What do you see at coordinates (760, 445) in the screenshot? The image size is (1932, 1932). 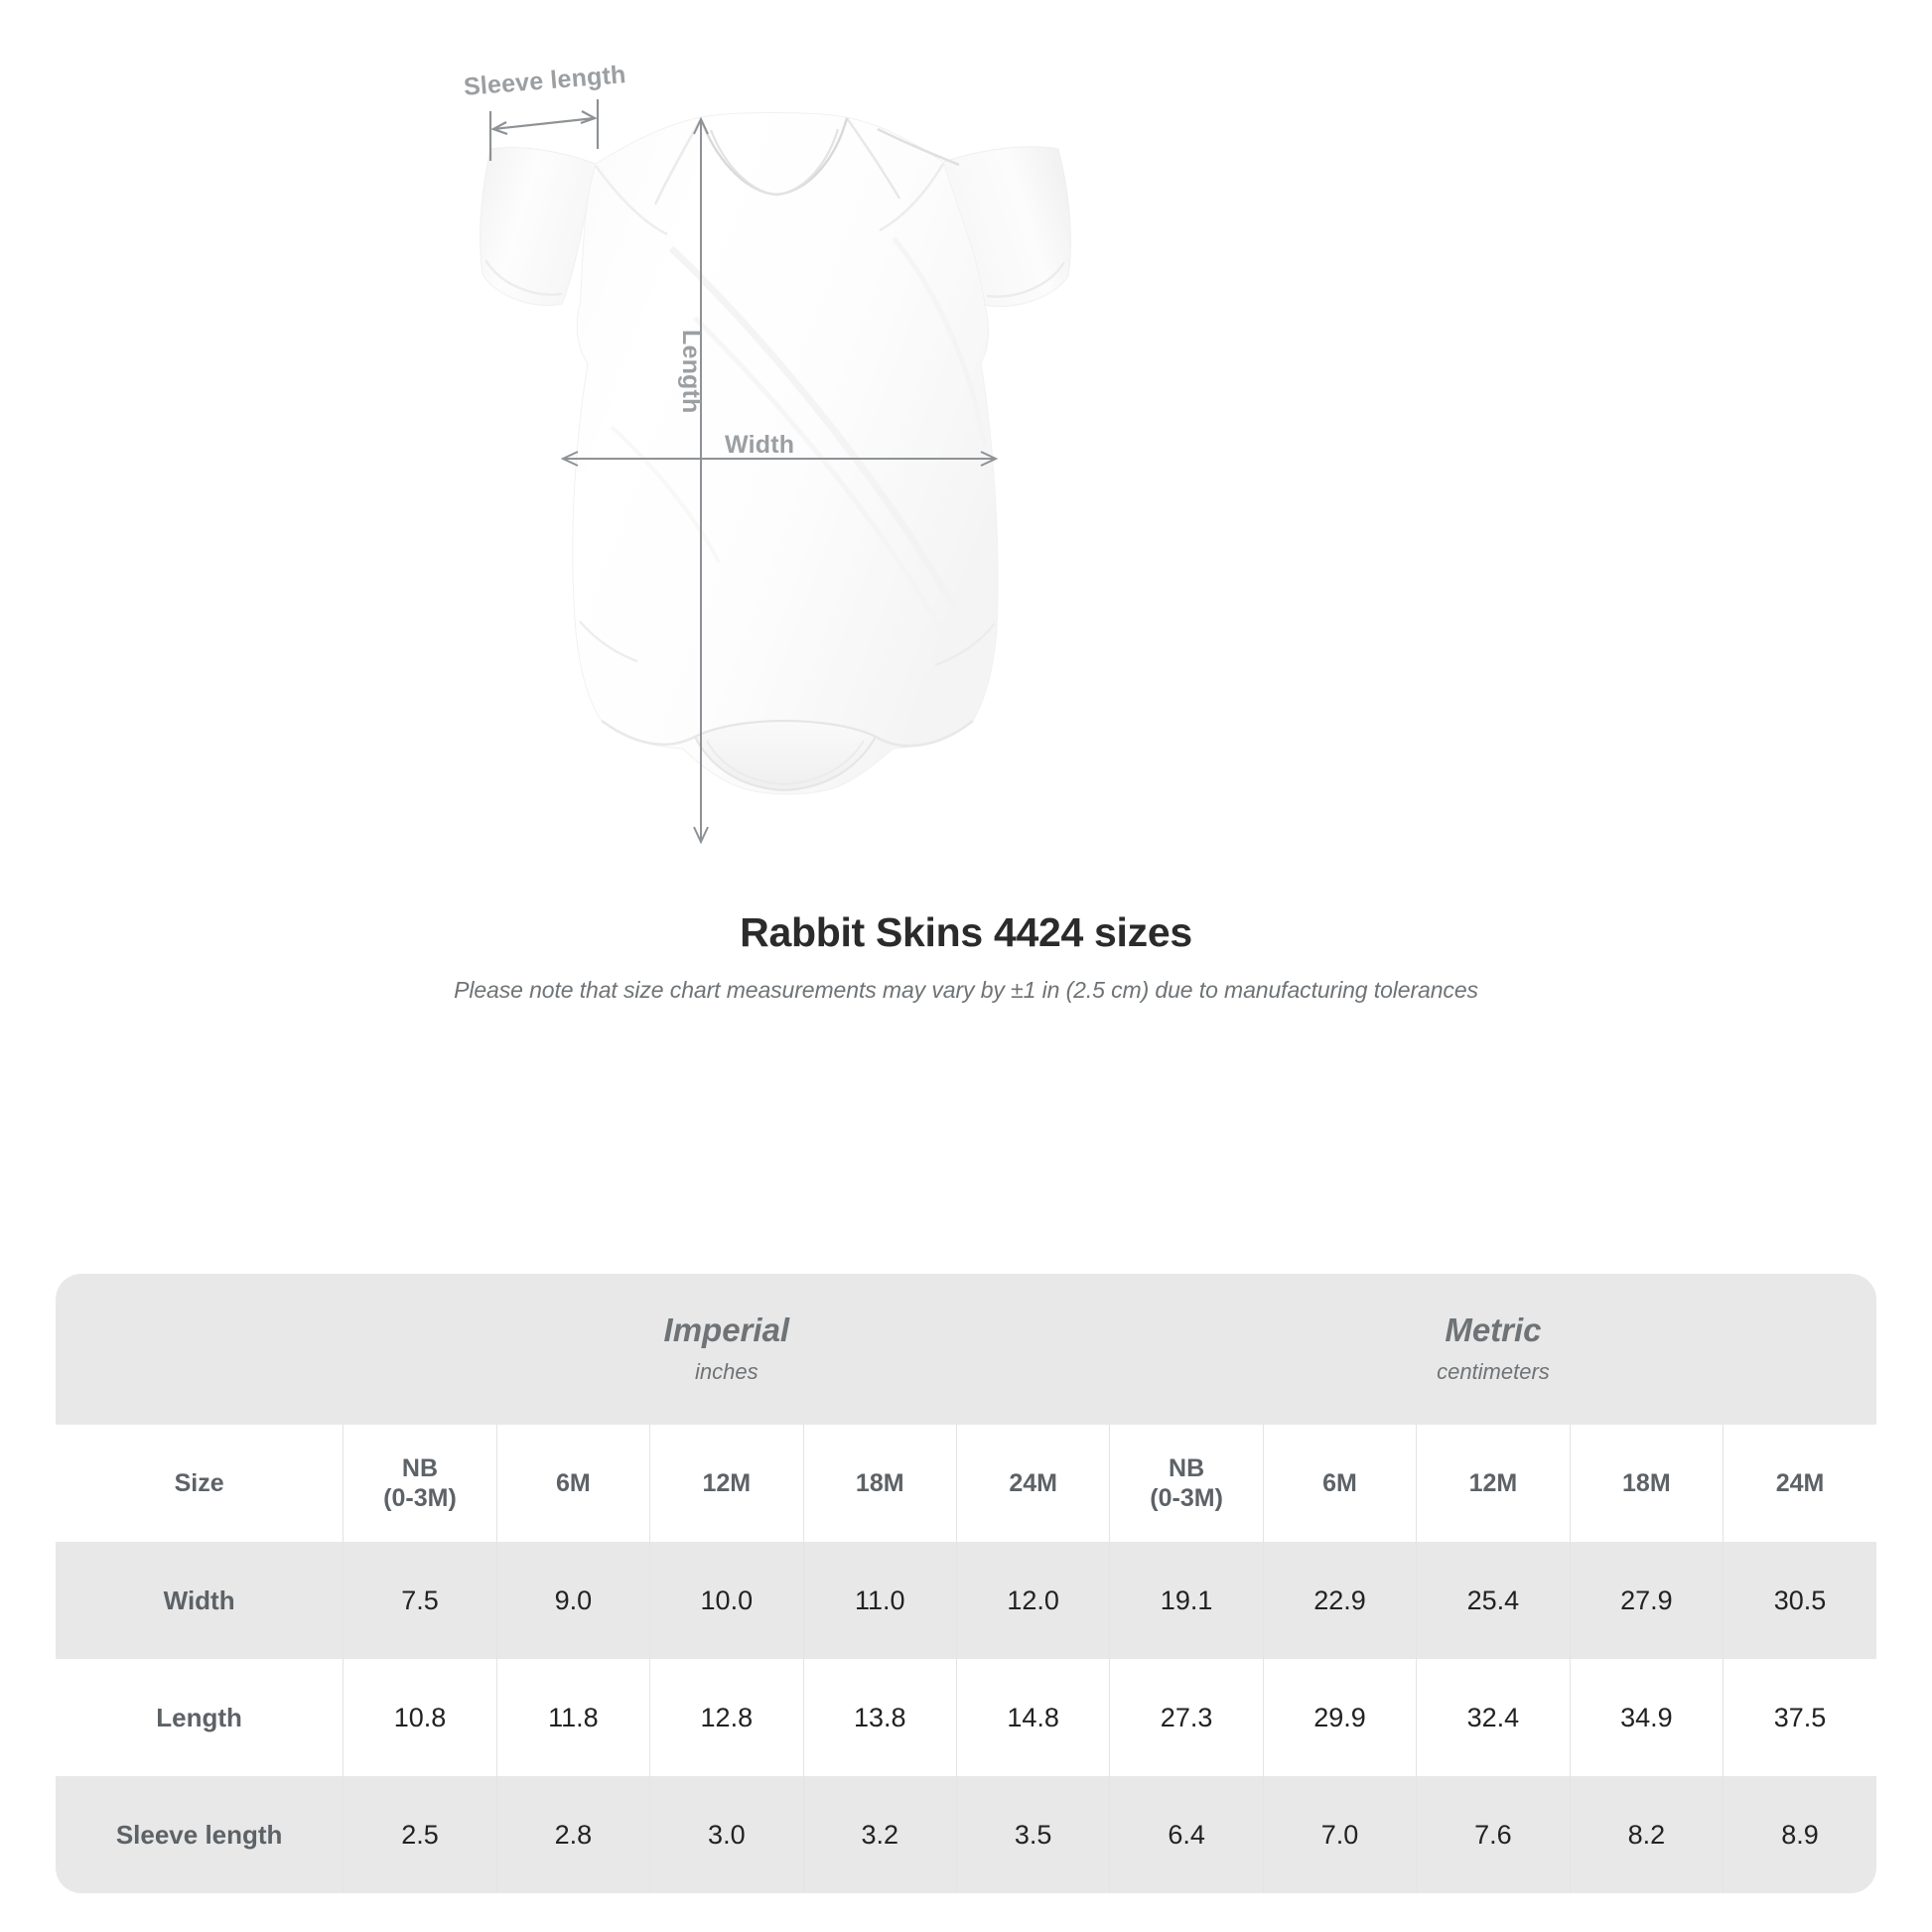 I see `width-label: Width` at bounding box center [760, 445].